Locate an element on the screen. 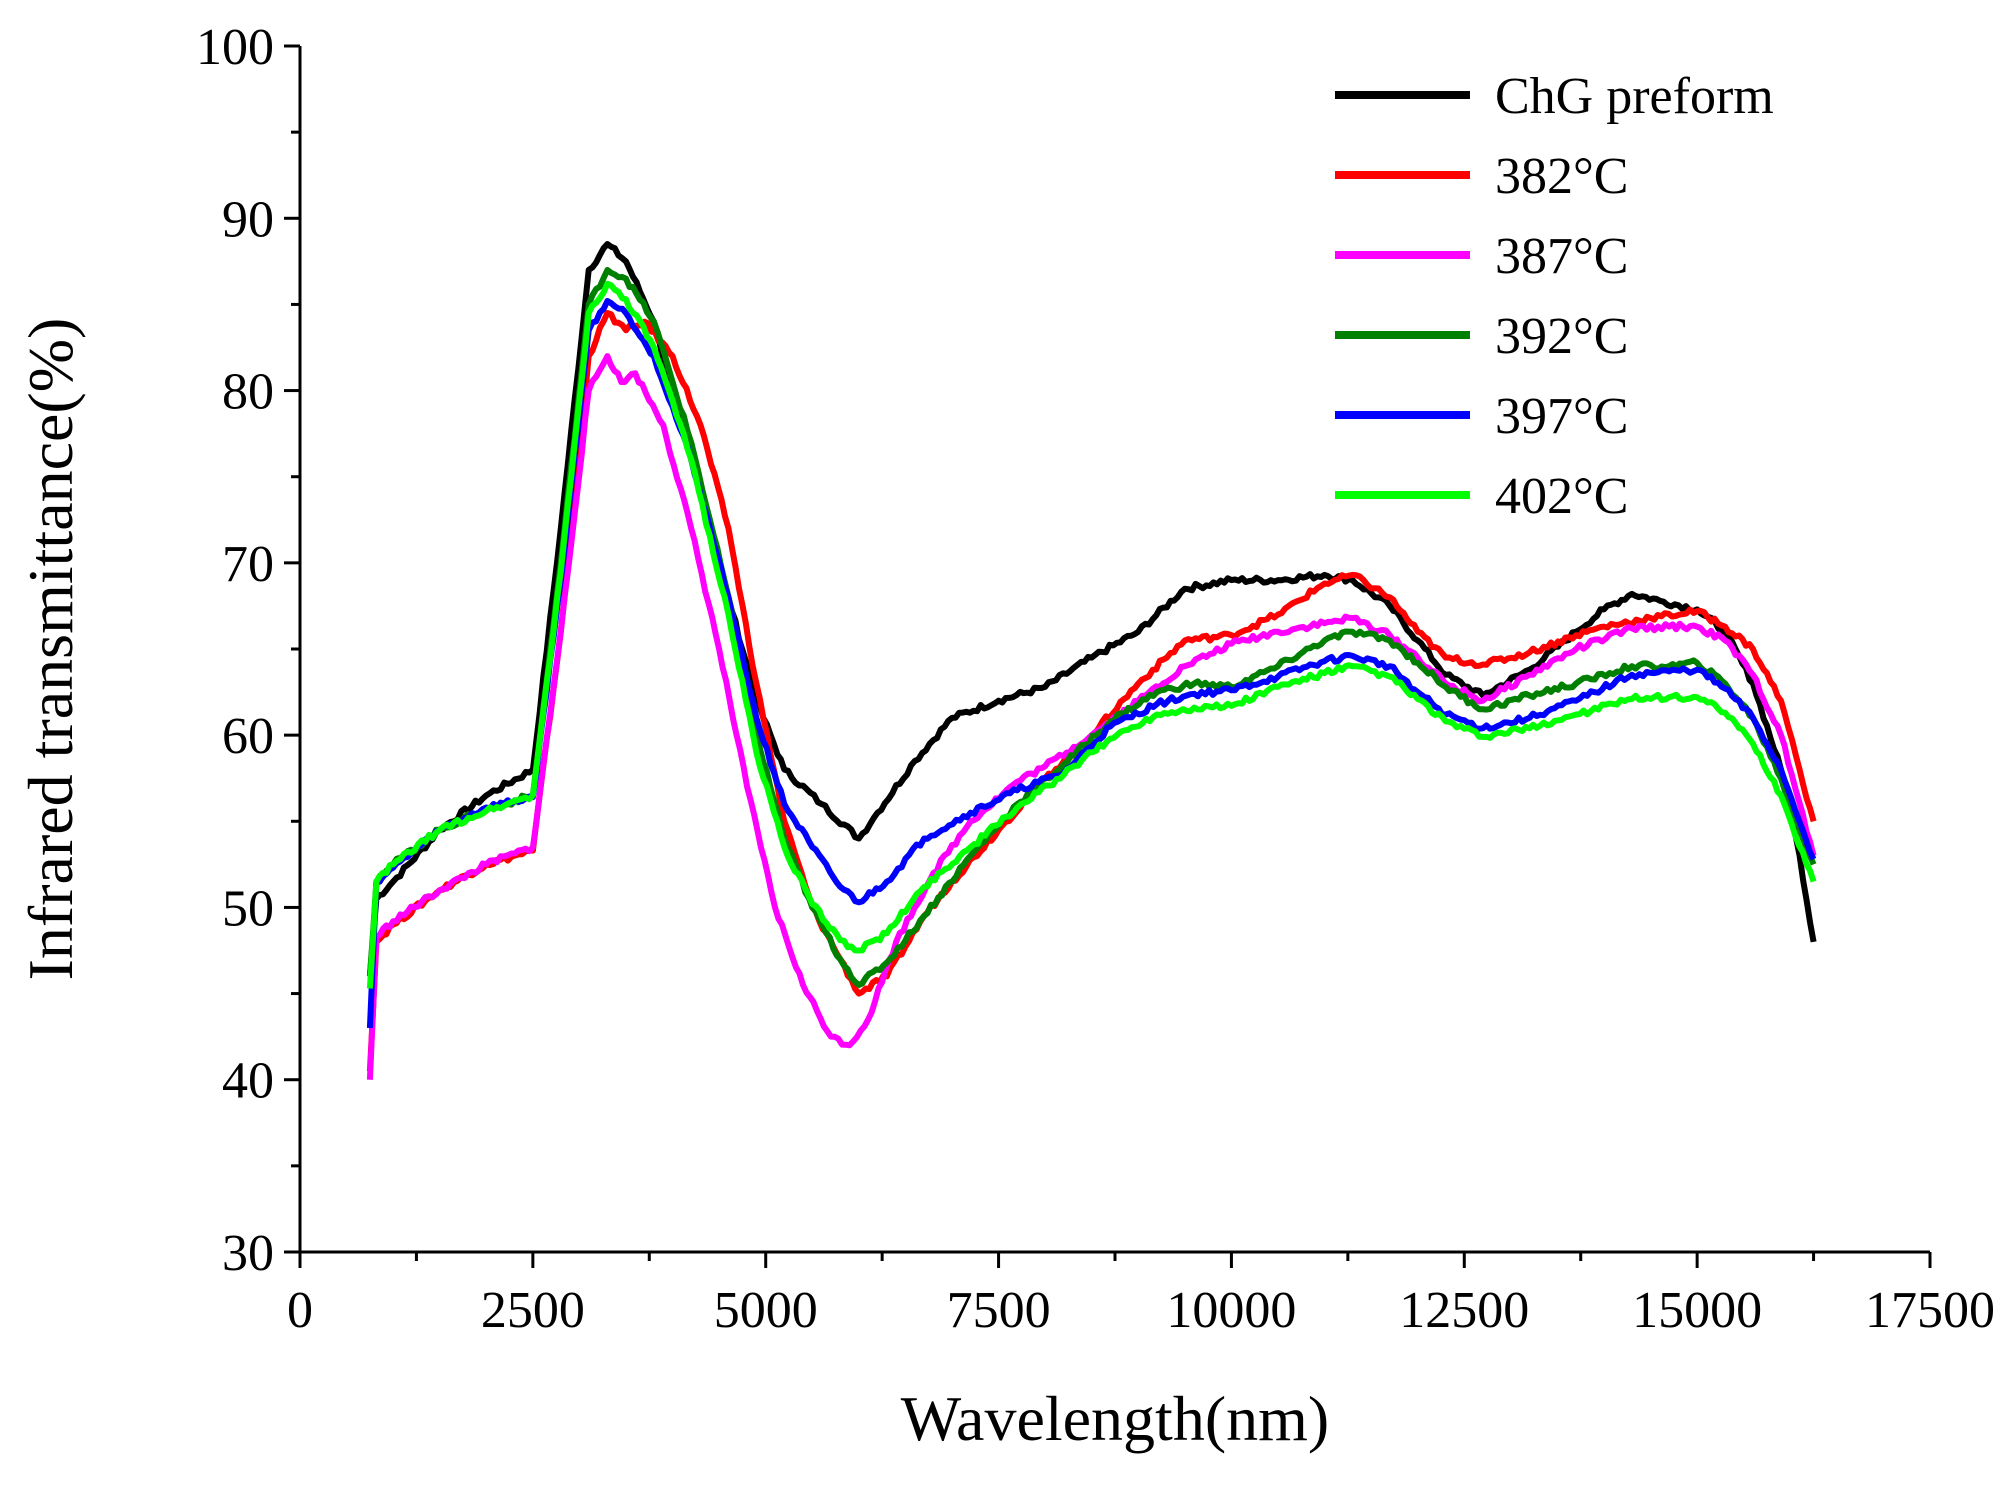 The image size is (2016, 1492). x-tick-label: 0 is located at coordinates (300, 1310).